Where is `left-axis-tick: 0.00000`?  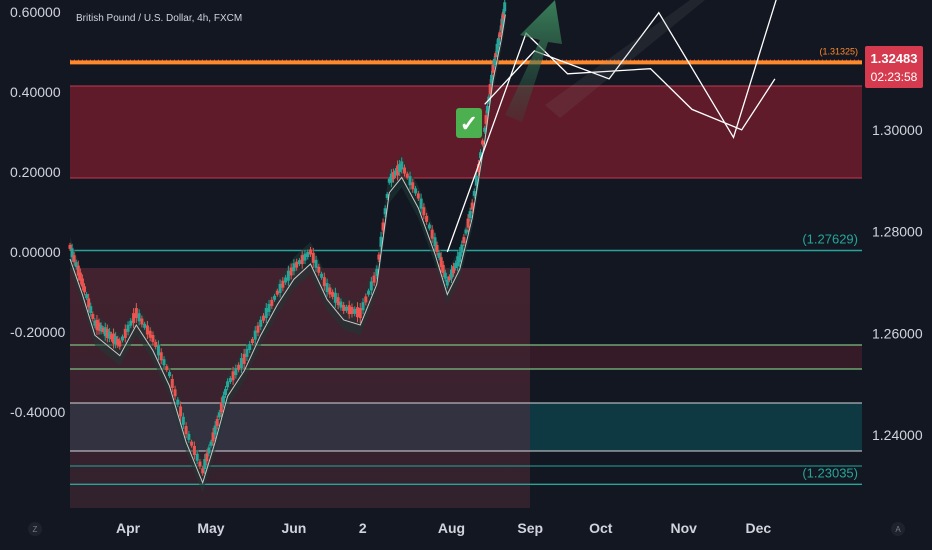 left-axis-tick: 0.00000 is located at coordinates (35, 252).